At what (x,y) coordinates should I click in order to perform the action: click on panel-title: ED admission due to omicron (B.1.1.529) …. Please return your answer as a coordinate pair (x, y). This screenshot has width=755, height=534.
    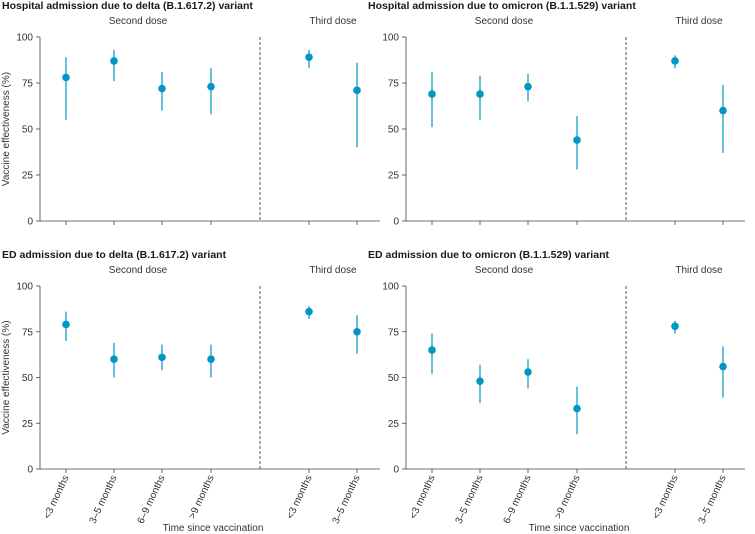
    Looking at the image, I should click on (488, 255).